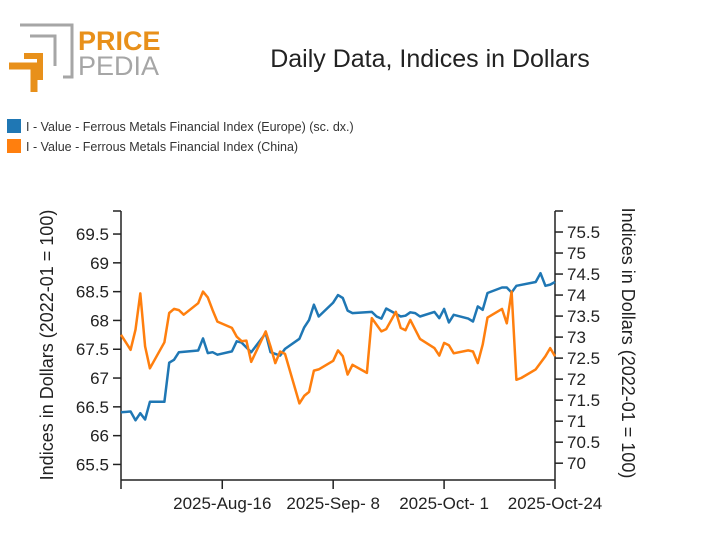 The image size is (712, 560). I want to click on y-tick-label-right: 70.5, so click(583, 442).